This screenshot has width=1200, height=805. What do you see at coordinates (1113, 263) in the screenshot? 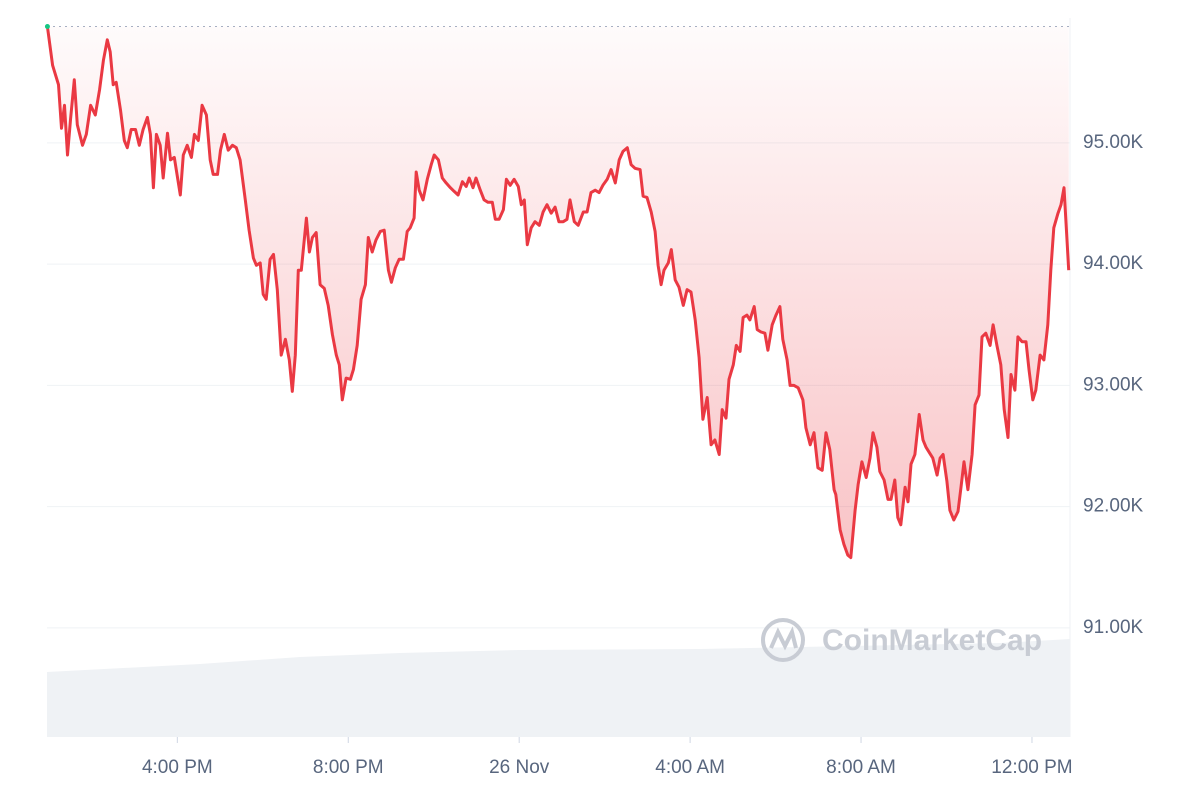
I see `y-tick-label: 94.00K` at bounding box center [1113, 263].